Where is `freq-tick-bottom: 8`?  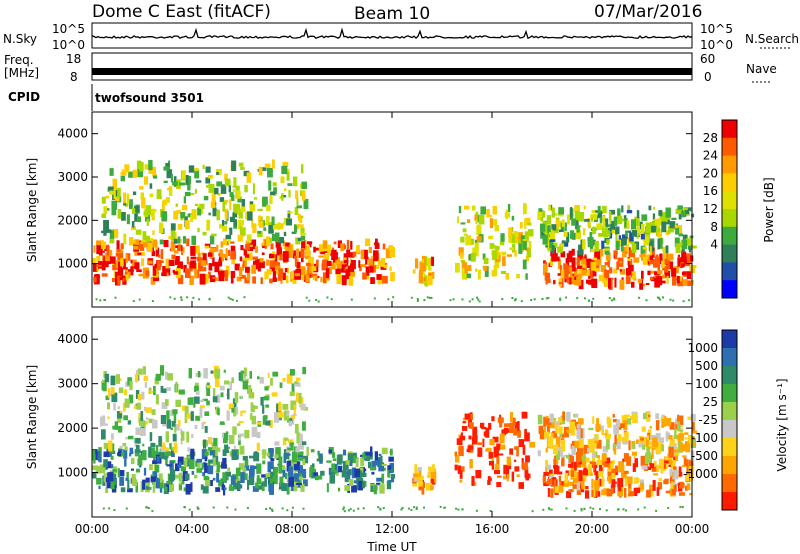 freq-tick-bottom: 8 is located at coordinates (74, 77).